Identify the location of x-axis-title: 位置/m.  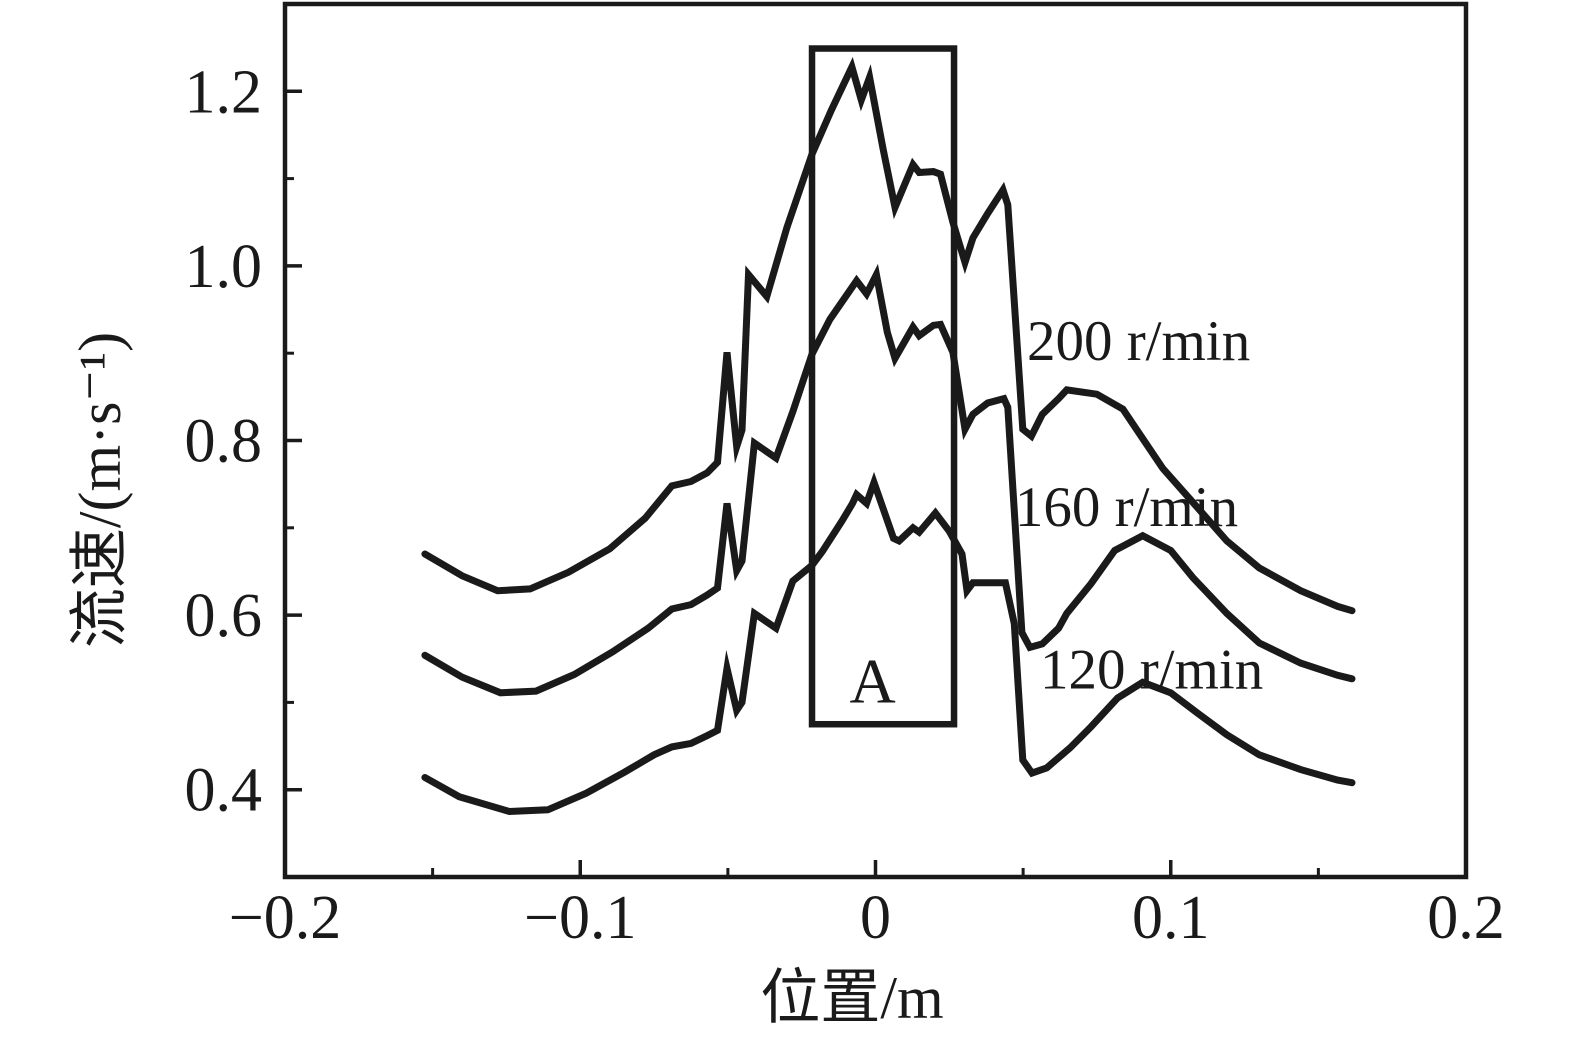
(851, 998).